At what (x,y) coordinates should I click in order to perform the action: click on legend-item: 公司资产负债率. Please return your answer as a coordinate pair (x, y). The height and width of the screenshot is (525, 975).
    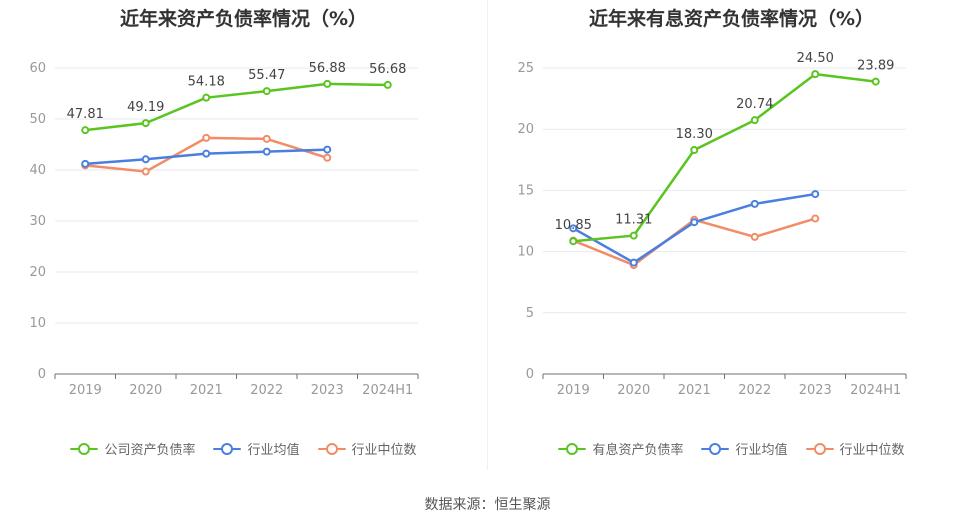
    Looking at the image, I should click on (132, 448).